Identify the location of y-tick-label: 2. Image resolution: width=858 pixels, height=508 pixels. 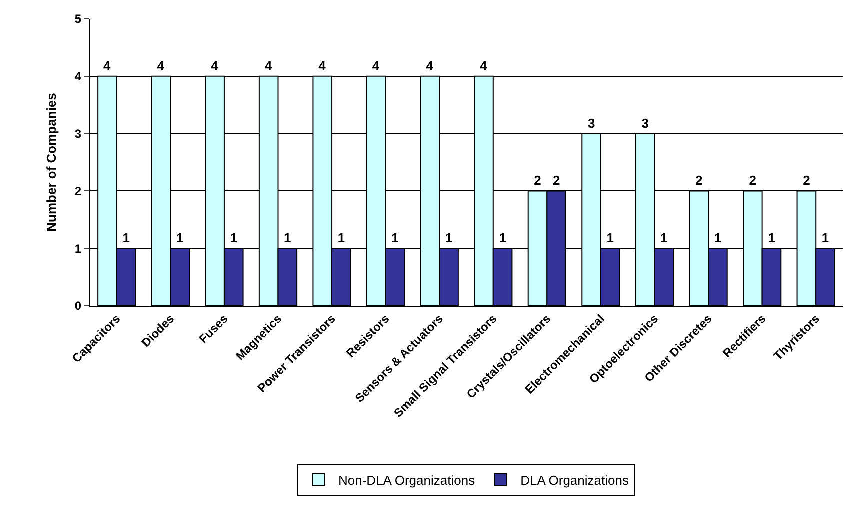
(78, 191).